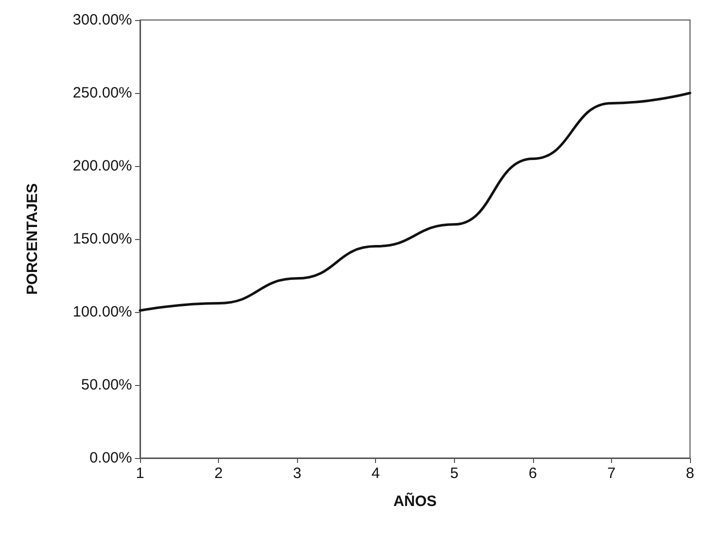 Image resolution: width=710 pixels, height=543 pixels. What do you see at coordinates (218, 473) in the screenshot?
I see `x-tick-label: 2` at bounding box center [218, 473].